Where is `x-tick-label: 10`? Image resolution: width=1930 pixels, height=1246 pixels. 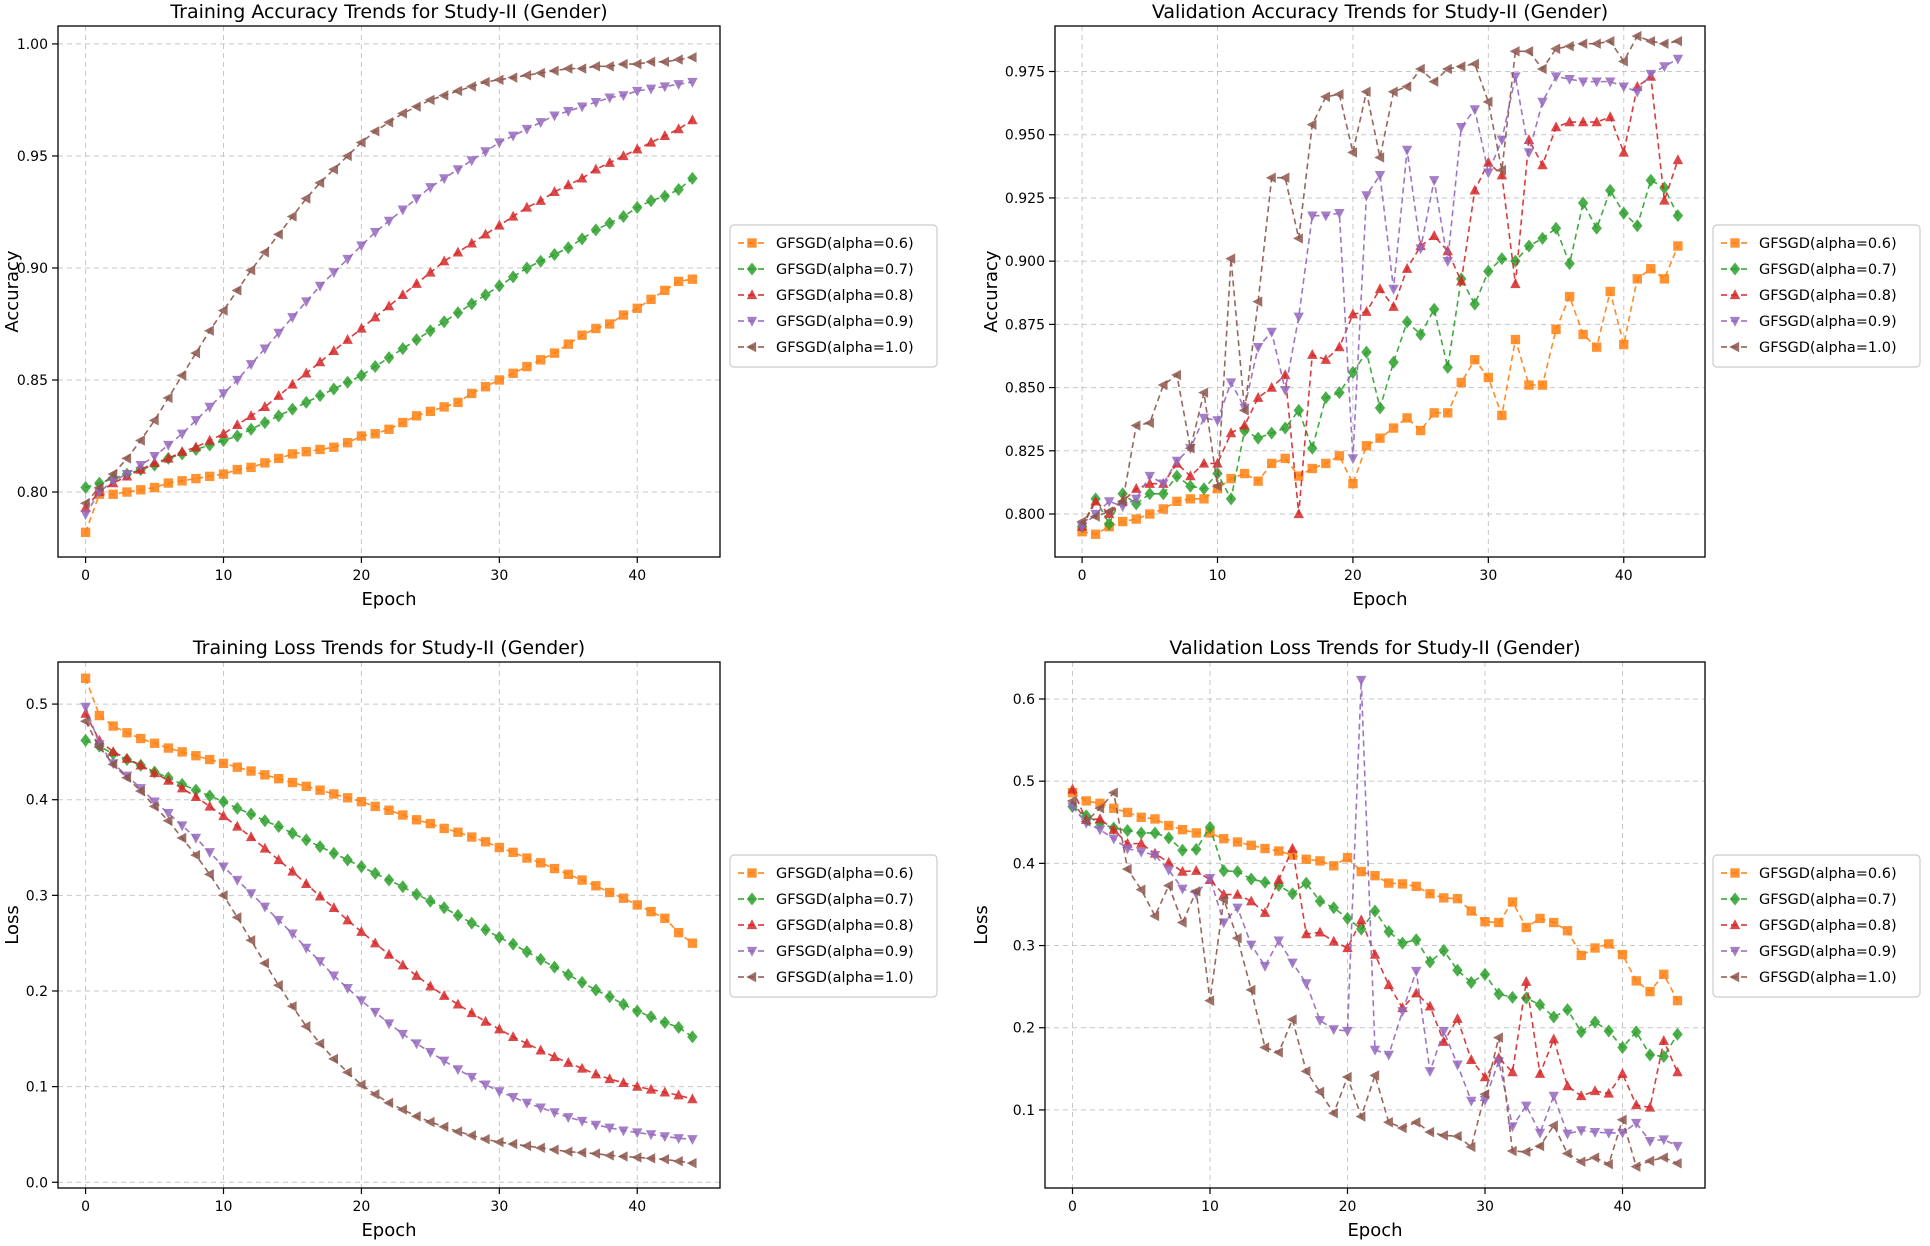 x-tick-label: 10 is located at coordinates (1210, 1207).